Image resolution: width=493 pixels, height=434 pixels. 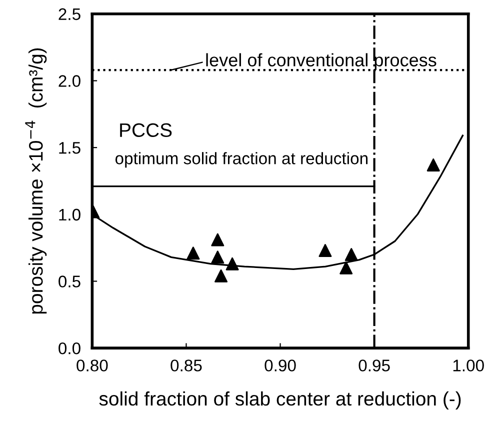 I want to click on x-tick-label: 1.00, so click(x=468, y=366).